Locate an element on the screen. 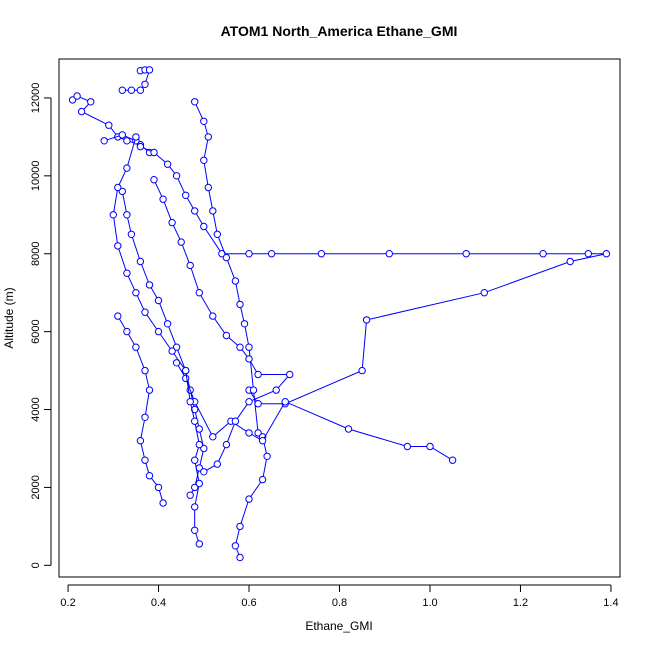 The width and height of the screenshot is (650, 650). y-axis-label: Altitude (m) is located at coordinates (9, 317).